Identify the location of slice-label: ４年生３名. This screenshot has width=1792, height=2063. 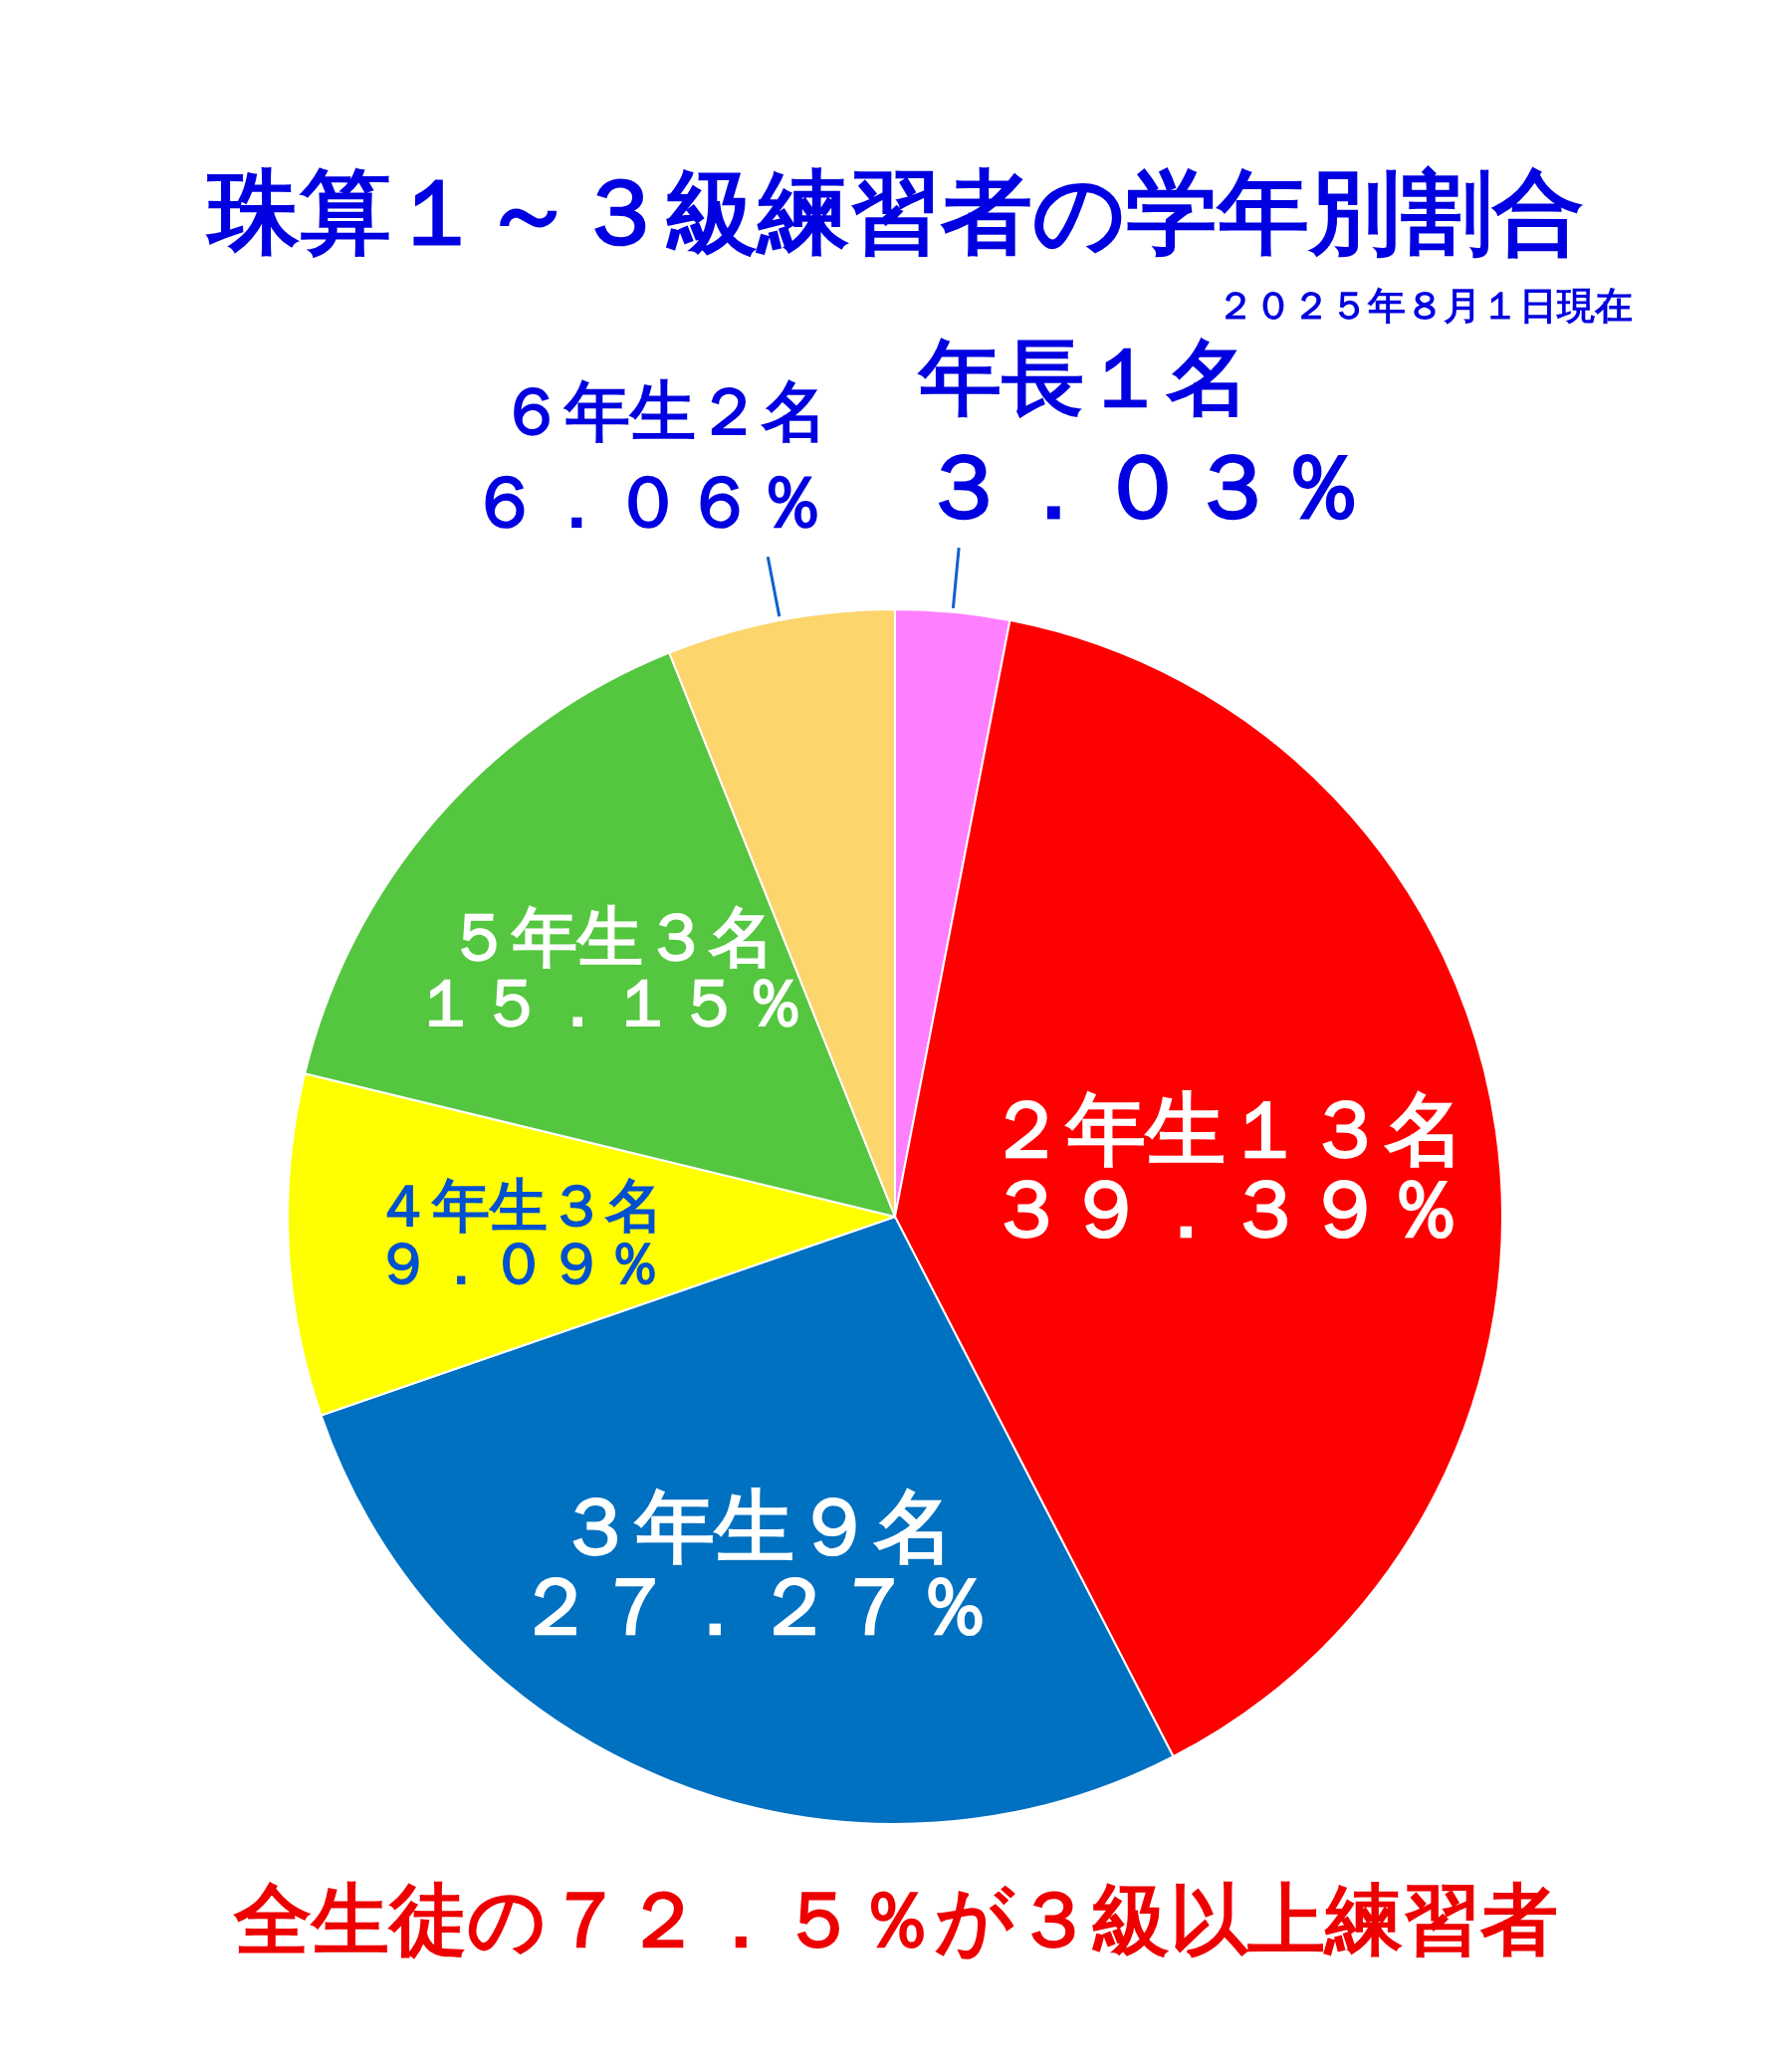
(519, 1206).